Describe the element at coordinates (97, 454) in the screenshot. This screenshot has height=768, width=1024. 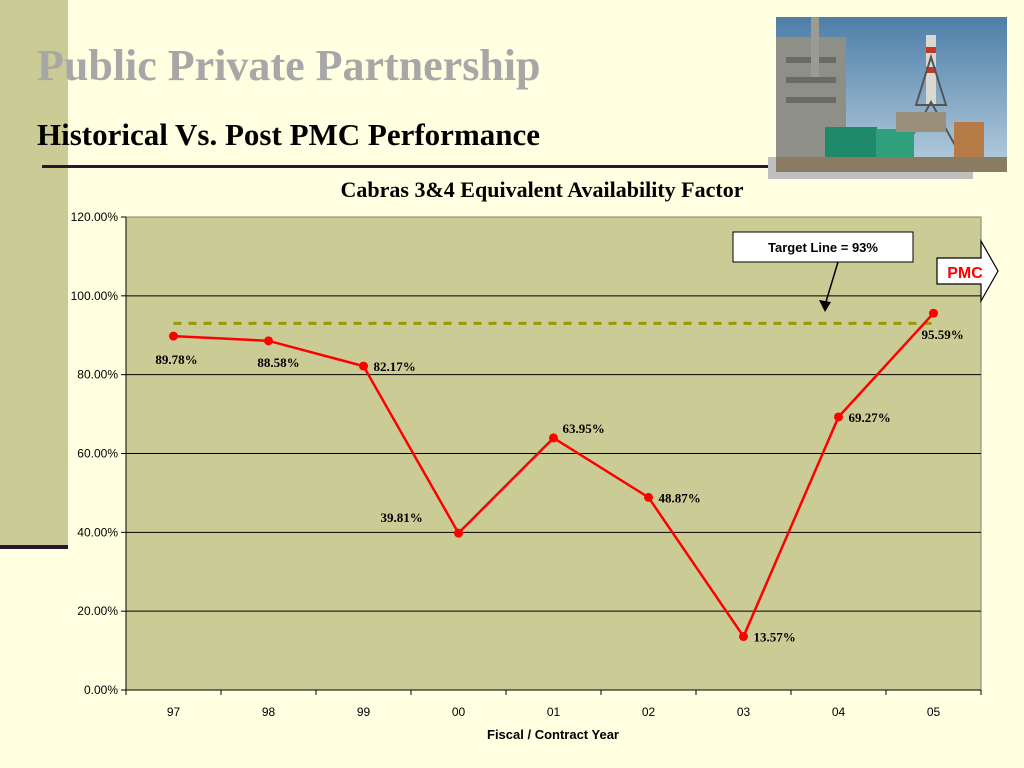
I see `y-tick-label: 60.00%` at that location.